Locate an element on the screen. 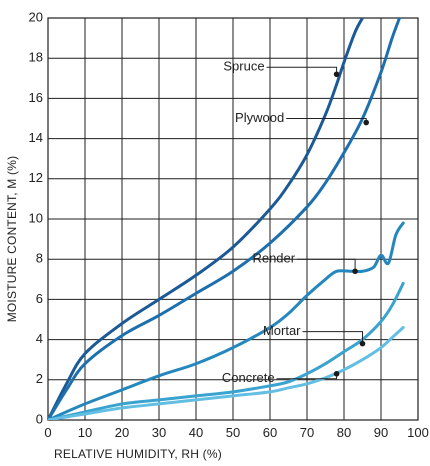  y-axis-title: MOISTURE CONTENT, M (%) is located at coordinates (12, 239).